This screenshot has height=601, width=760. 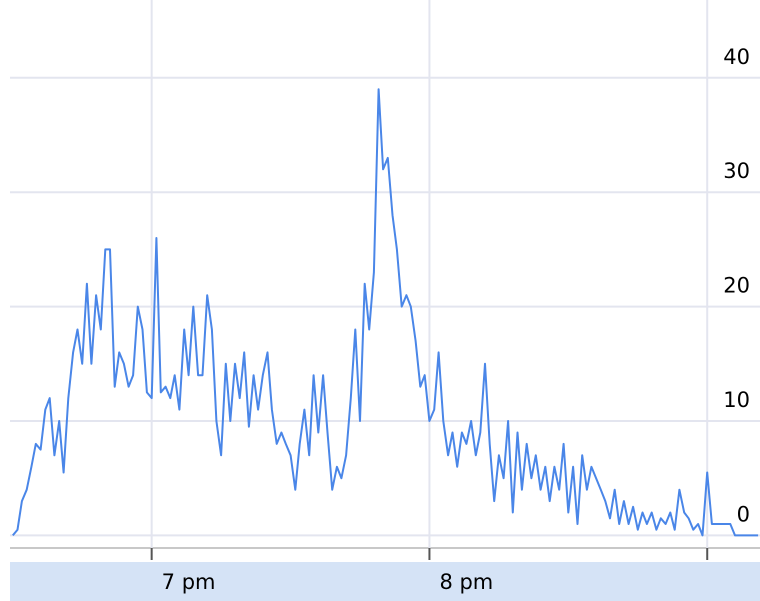 I want to click on x-tick-label: 8 pm, so click(x=466, y=582).